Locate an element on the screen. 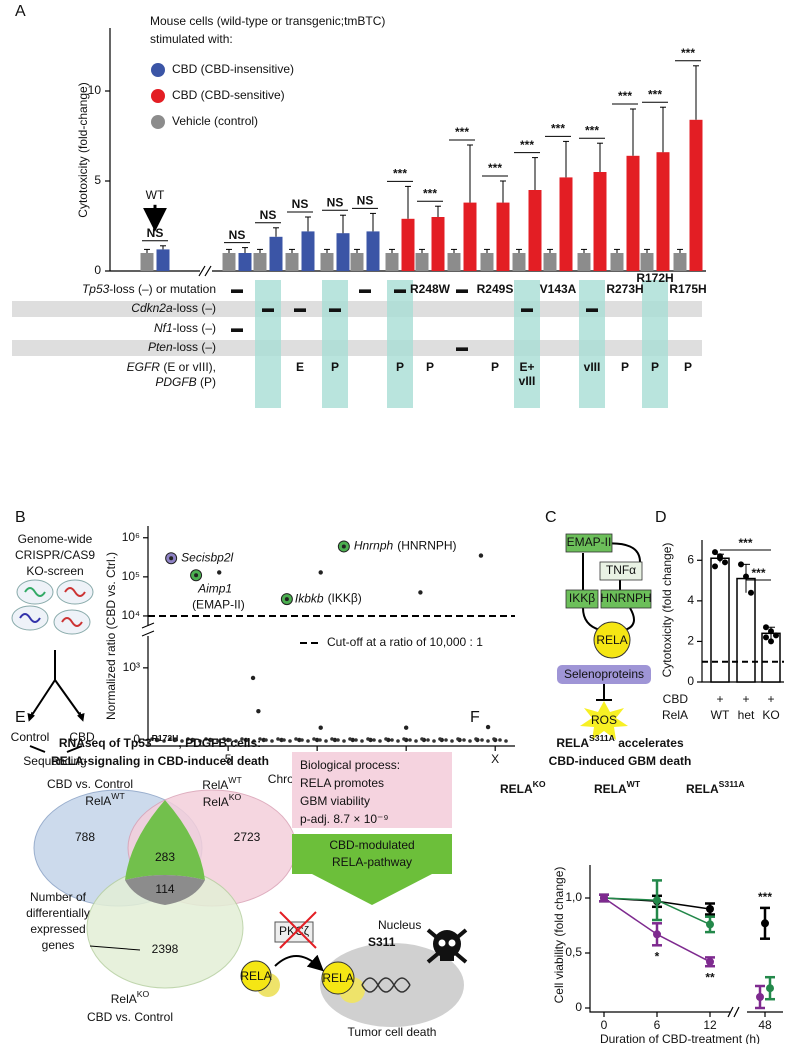  panel-letter: D is located at coordinates (661, 517).